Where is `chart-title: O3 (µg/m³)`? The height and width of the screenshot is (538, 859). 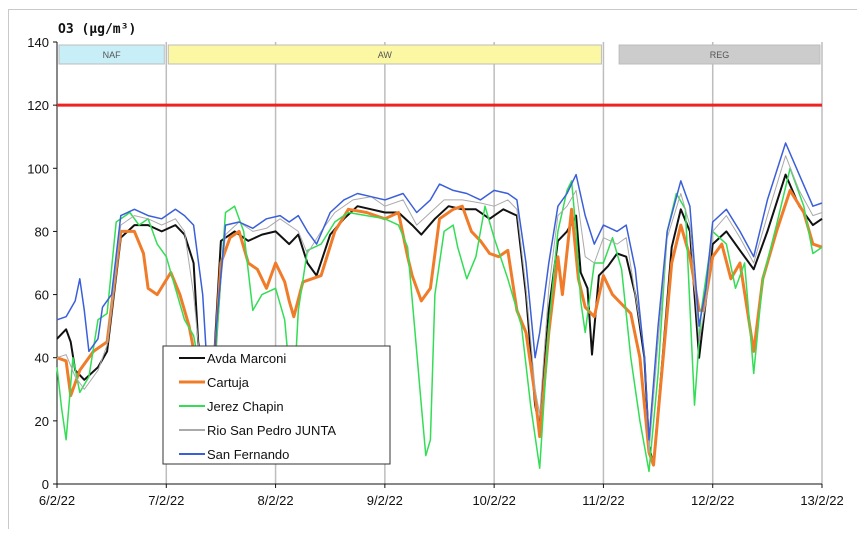
chart-title: O3 (µg/m³) is located at coordinates (97, 29).